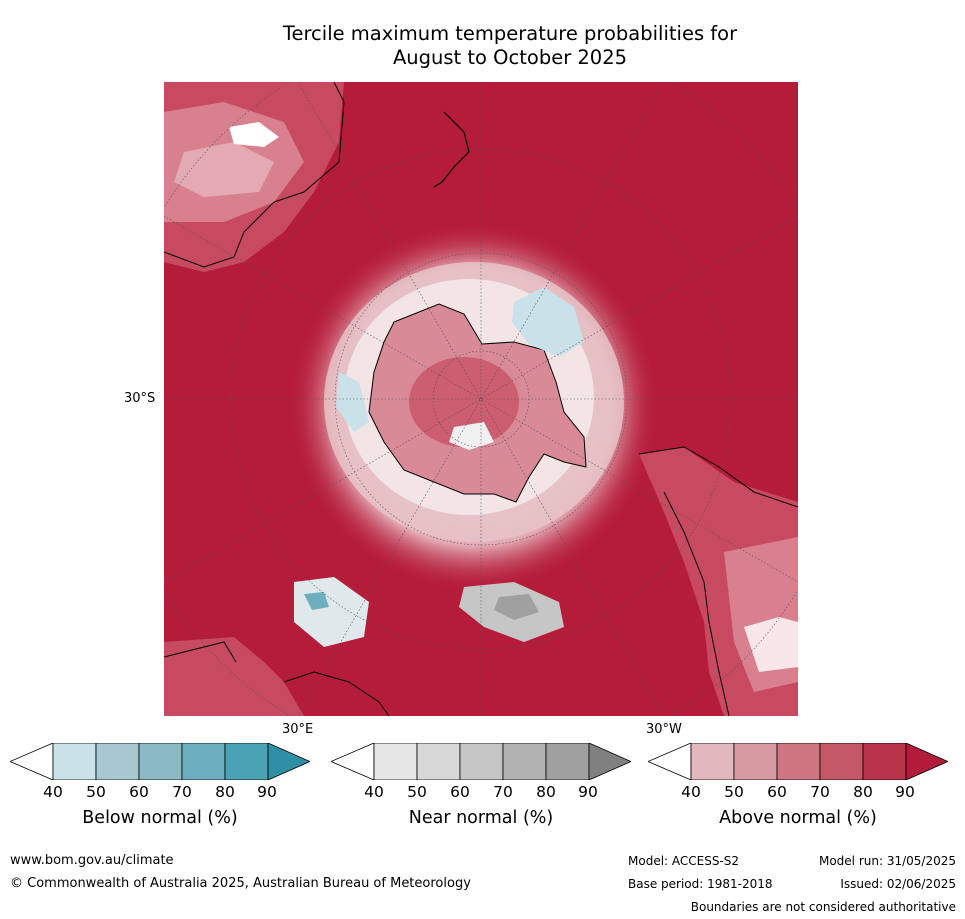 This screenshot has height=919, width=965. I want to click on title-line-2: August to October 2025, so click(510, 57).